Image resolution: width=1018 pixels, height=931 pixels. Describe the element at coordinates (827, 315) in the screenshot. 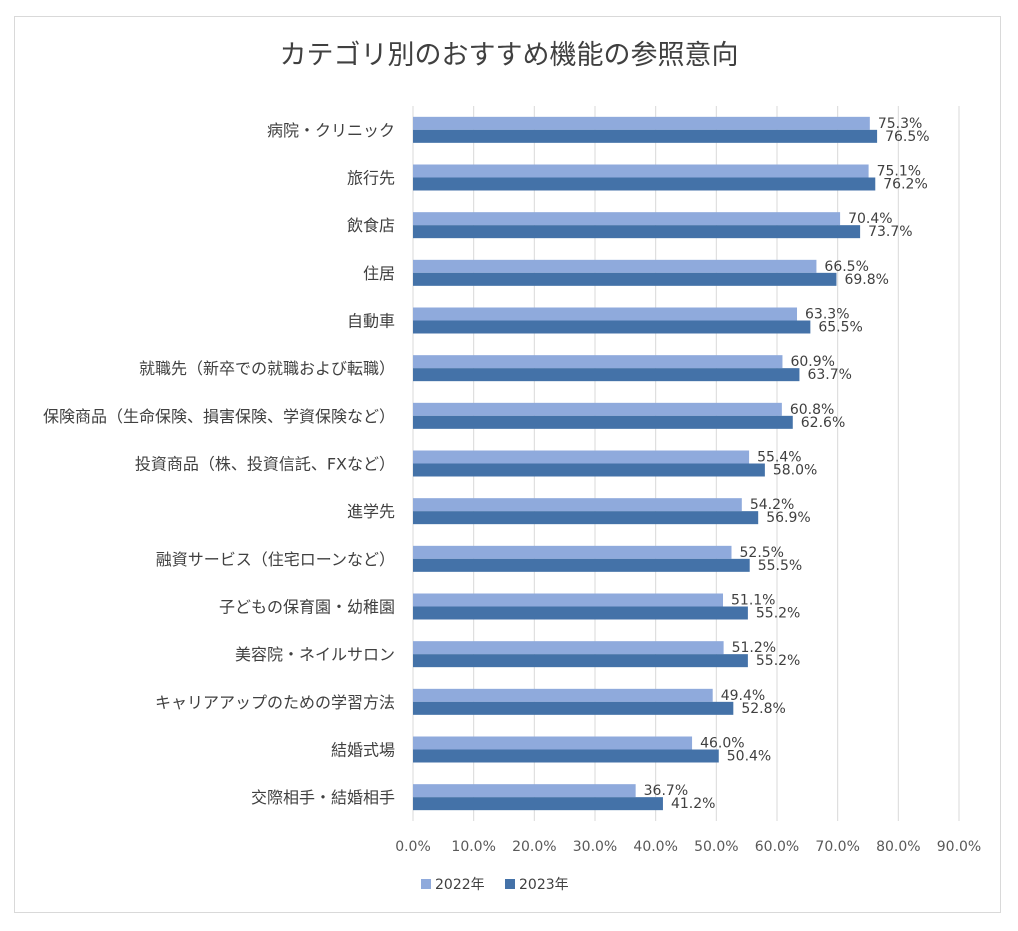

I see `data-label: 63.3%` at that location.